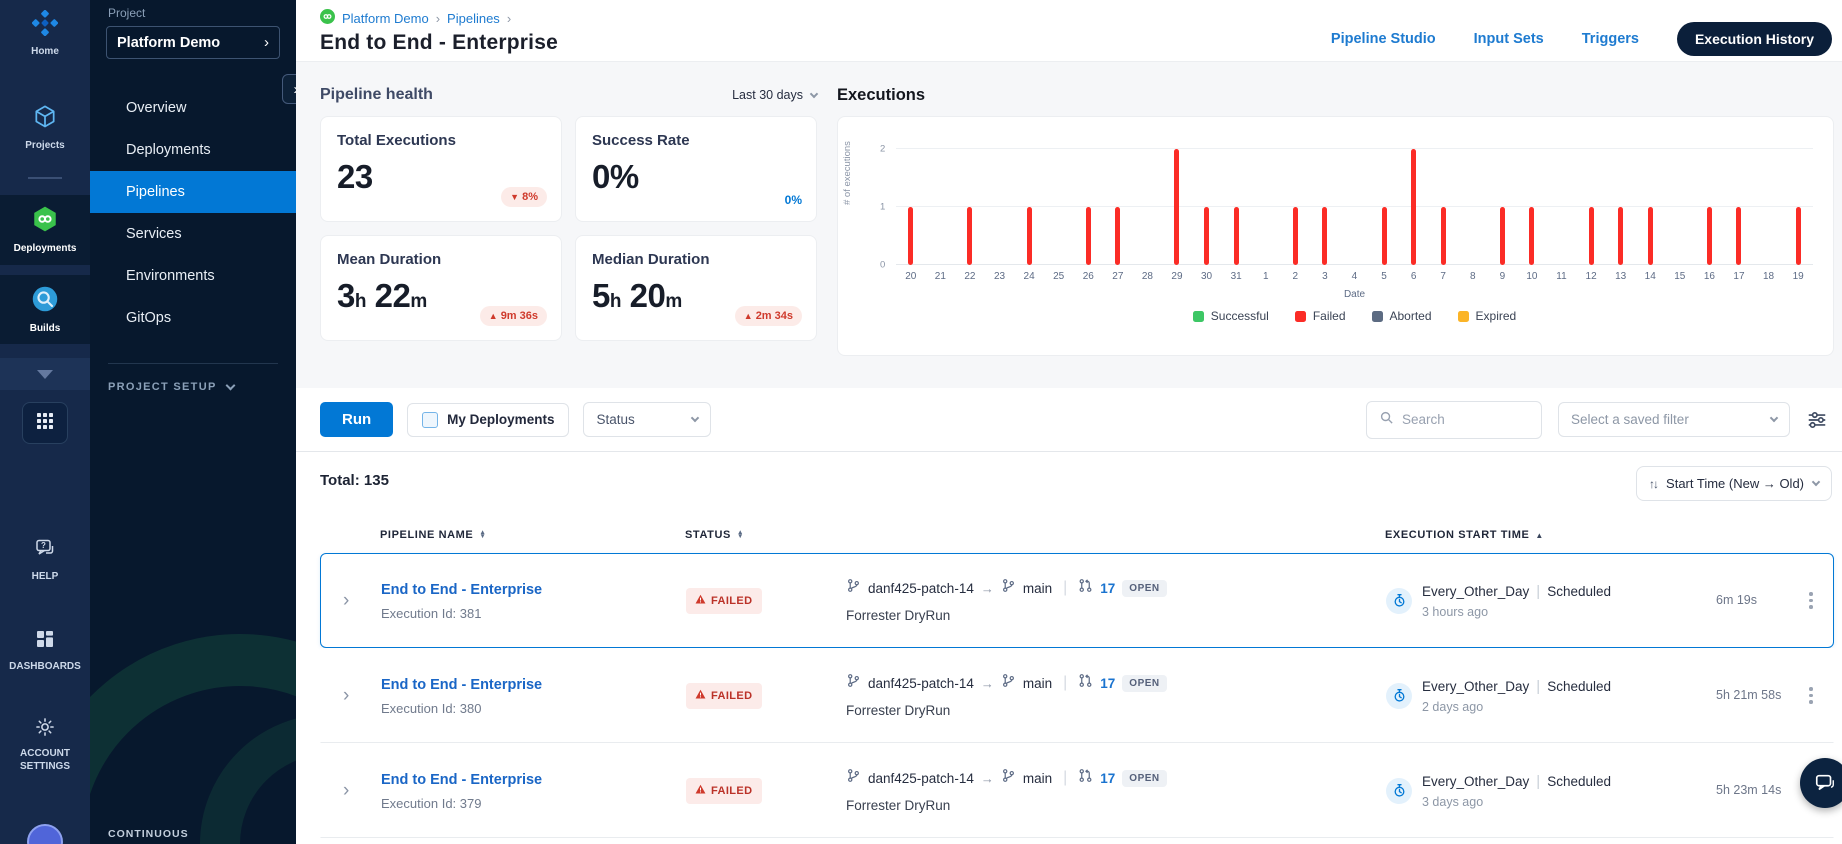 The height and width of the screenshot is (844, 1842). I want to click on source-branch: danf425-patch-14, so click(921, 778).